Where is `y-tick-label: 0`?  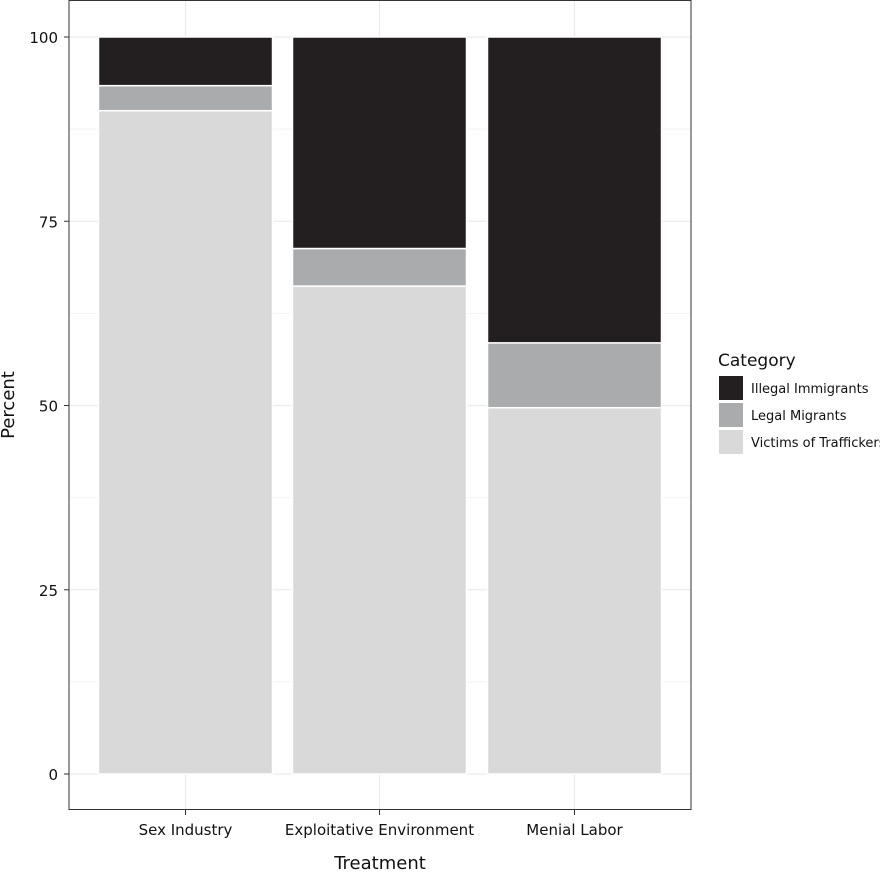 y-tick-label: 0 is located at coordinates (53, 775).